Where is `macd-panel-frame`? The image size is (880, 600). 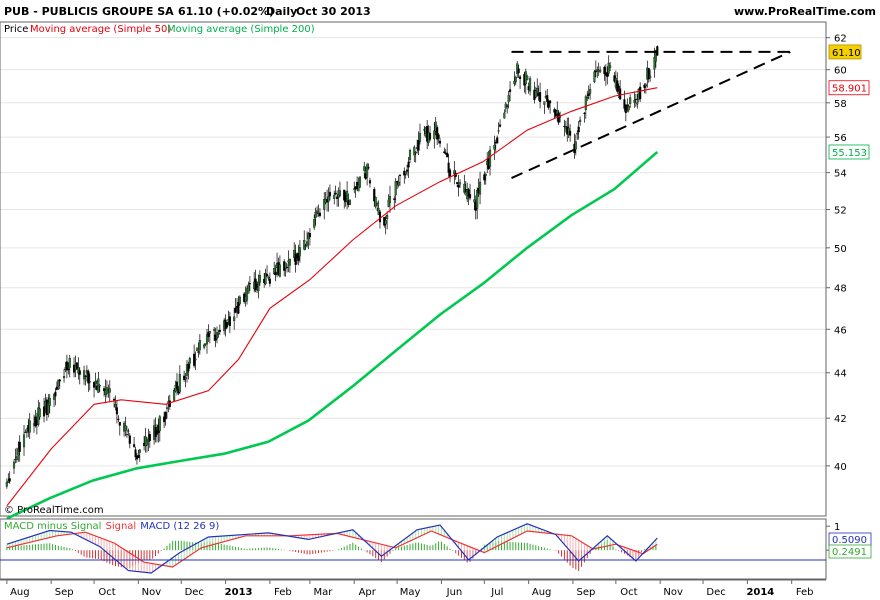
macd-panel-frame is located at coordinates (413, 549).